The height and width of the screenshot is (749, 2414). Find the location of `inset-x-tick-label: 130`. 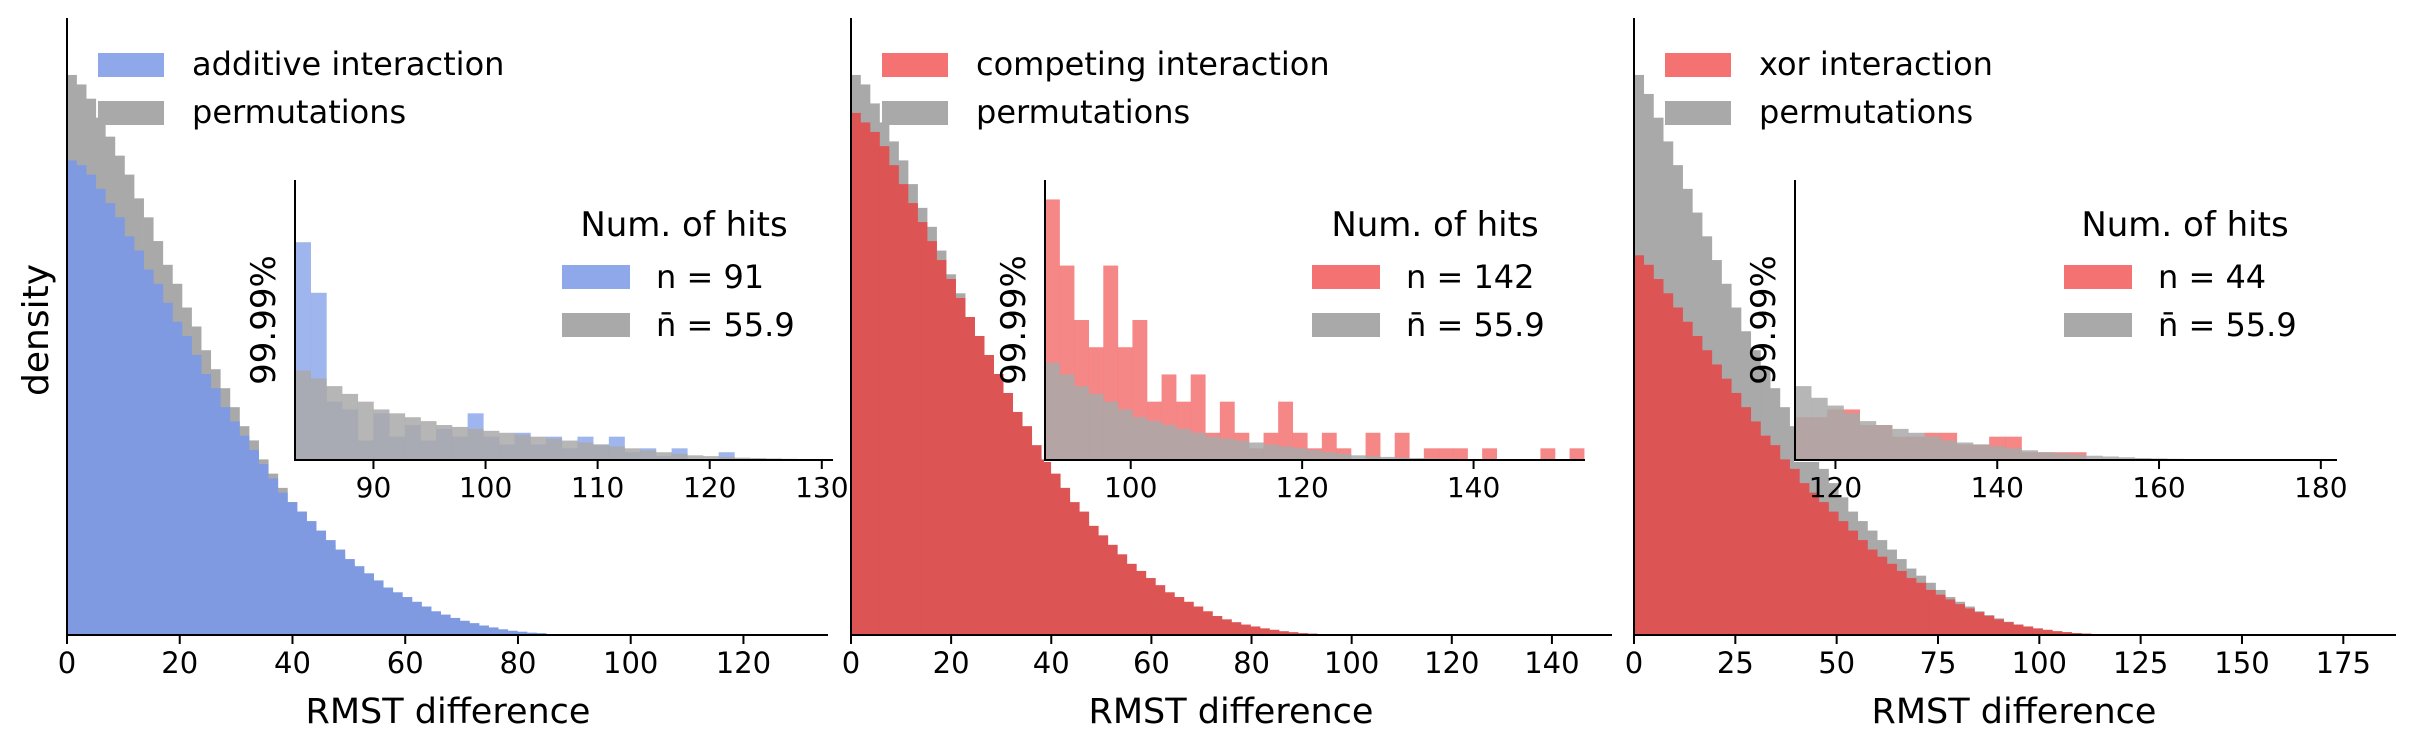

inset-x-tick-label: 130 is located at coordinates (821, 487).